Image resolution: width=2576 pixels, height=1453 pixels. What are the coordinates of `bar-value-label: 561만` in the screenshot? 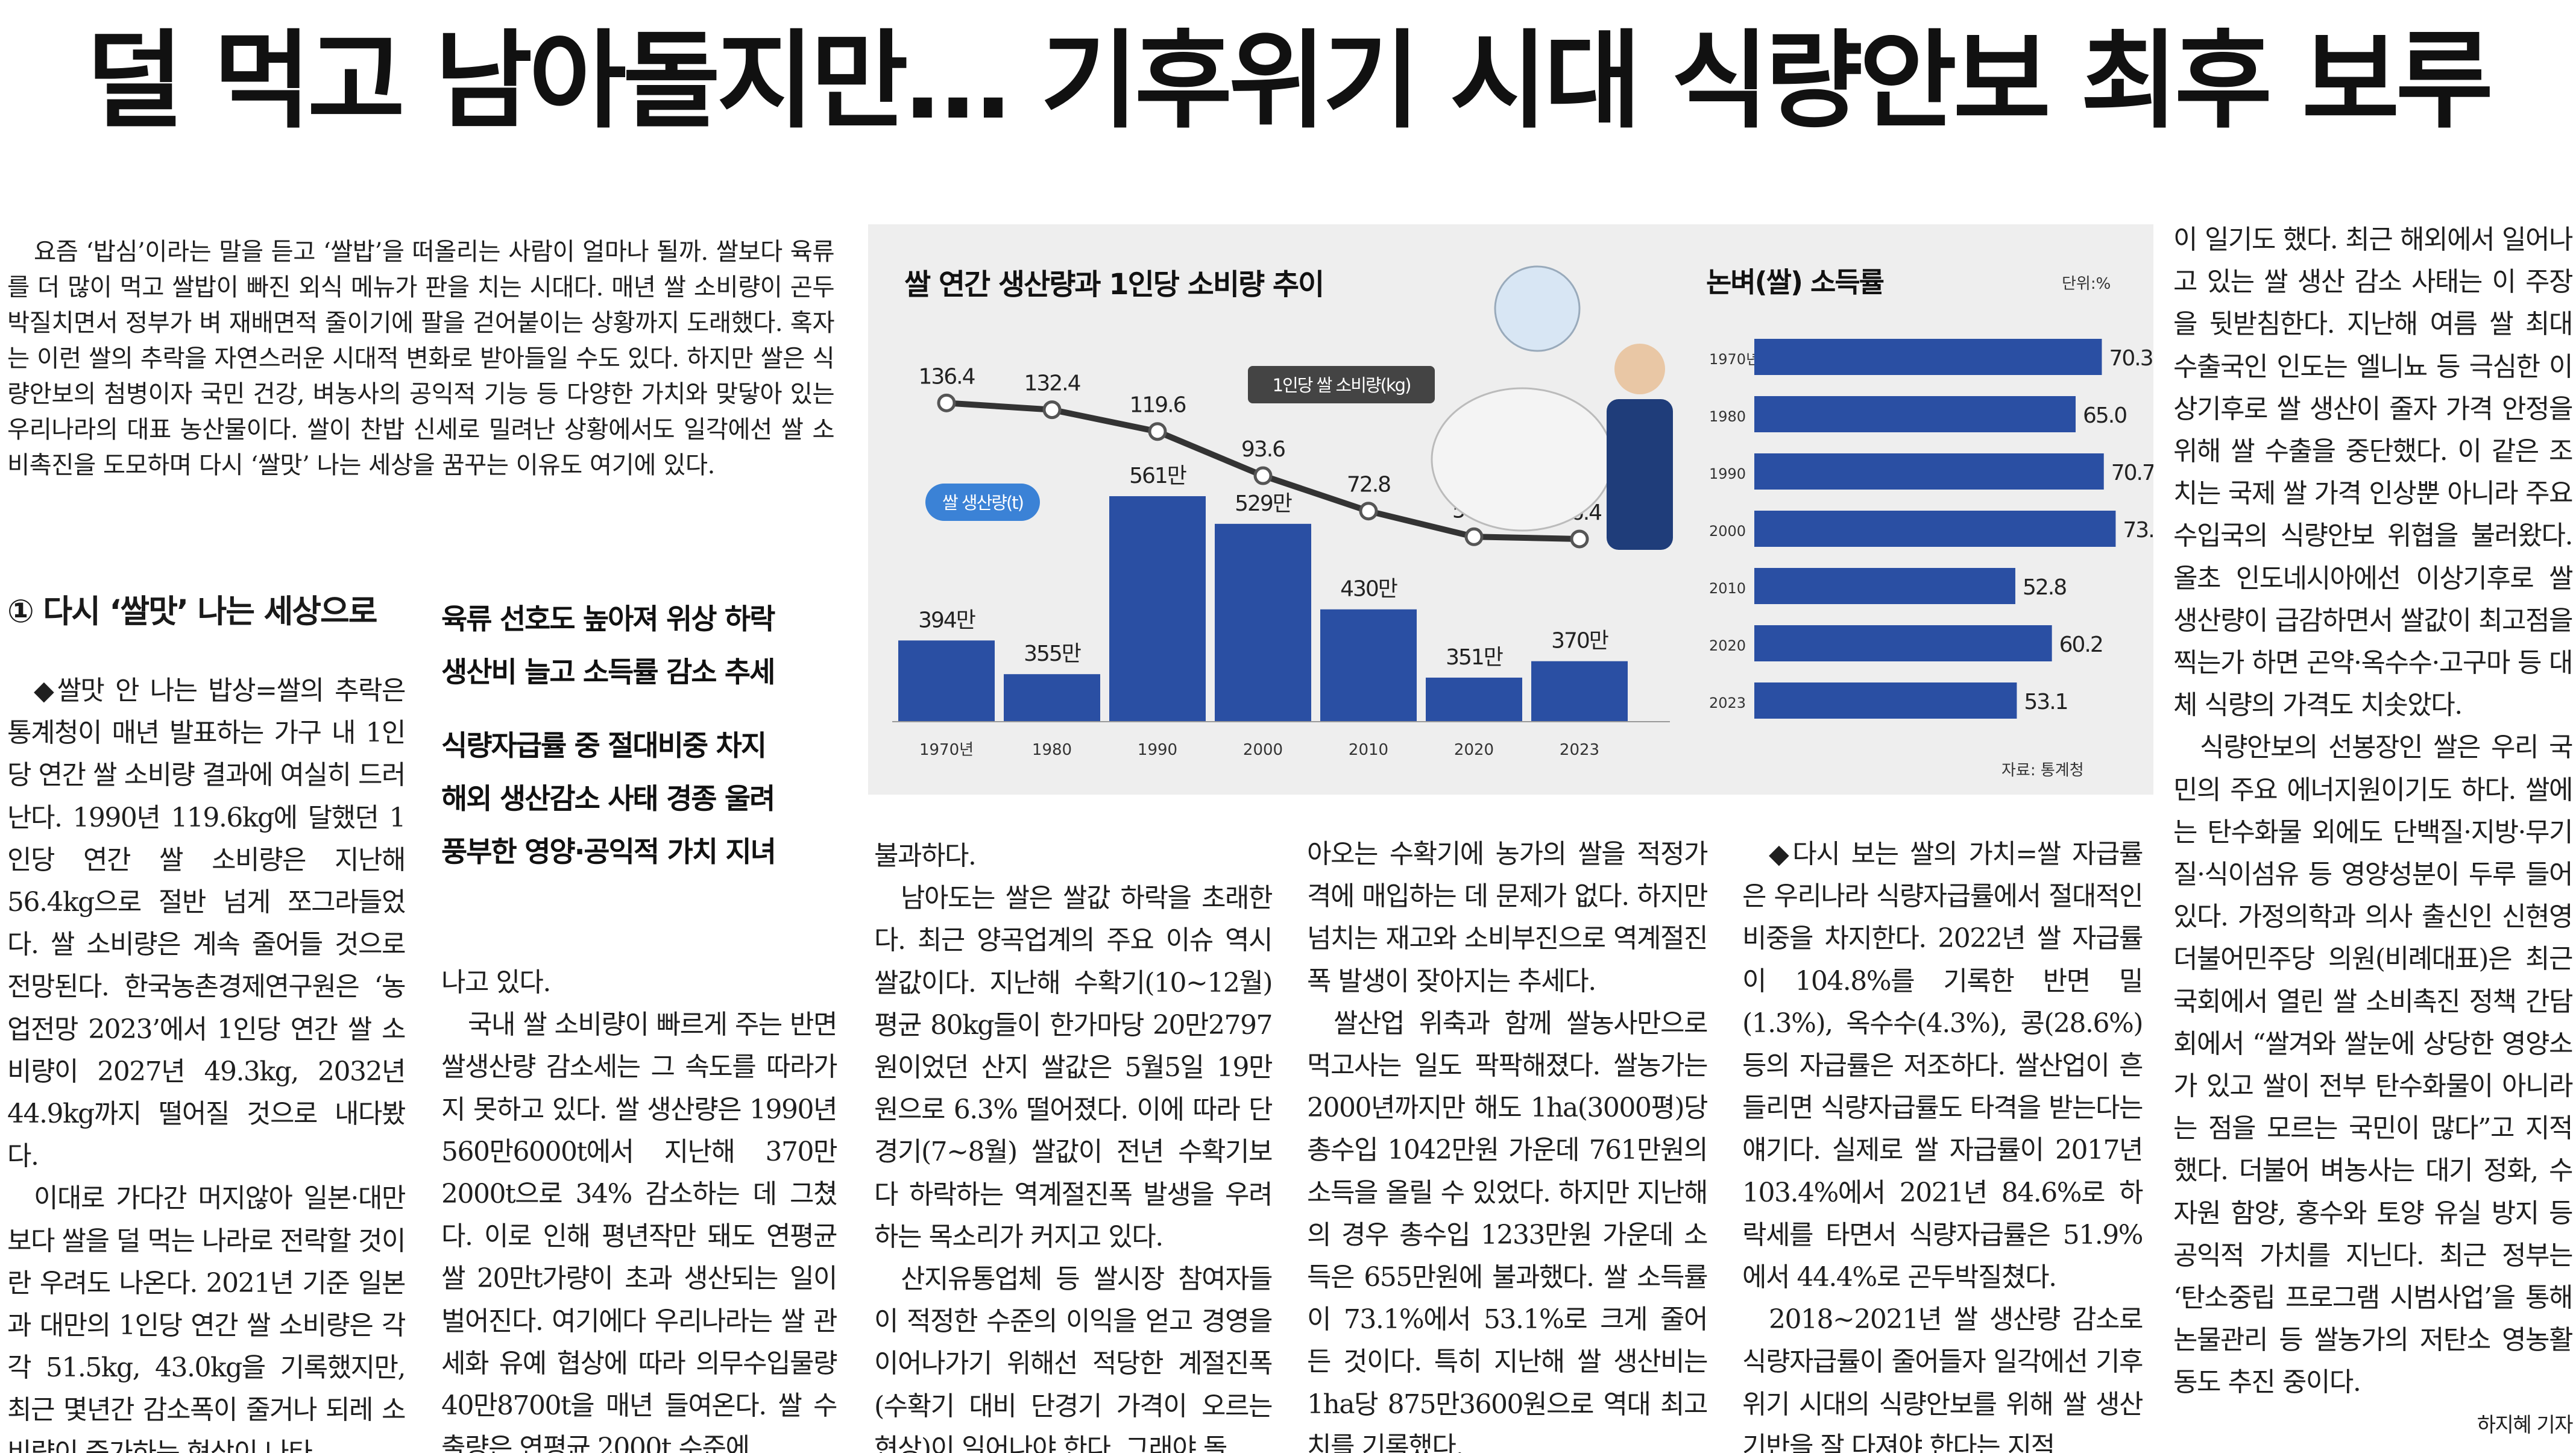 It's located at (1157, 476).